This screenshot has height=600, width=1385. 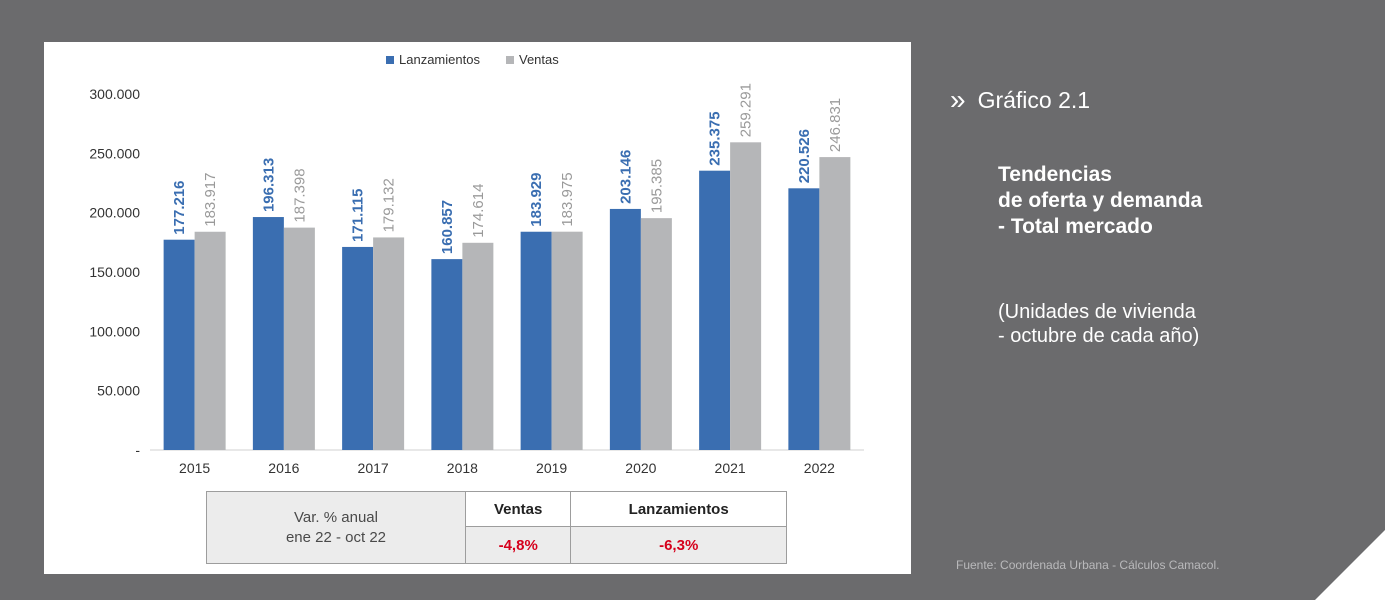 I want to click on bar-lanzamientos-2020, so click(x=625, y=329).